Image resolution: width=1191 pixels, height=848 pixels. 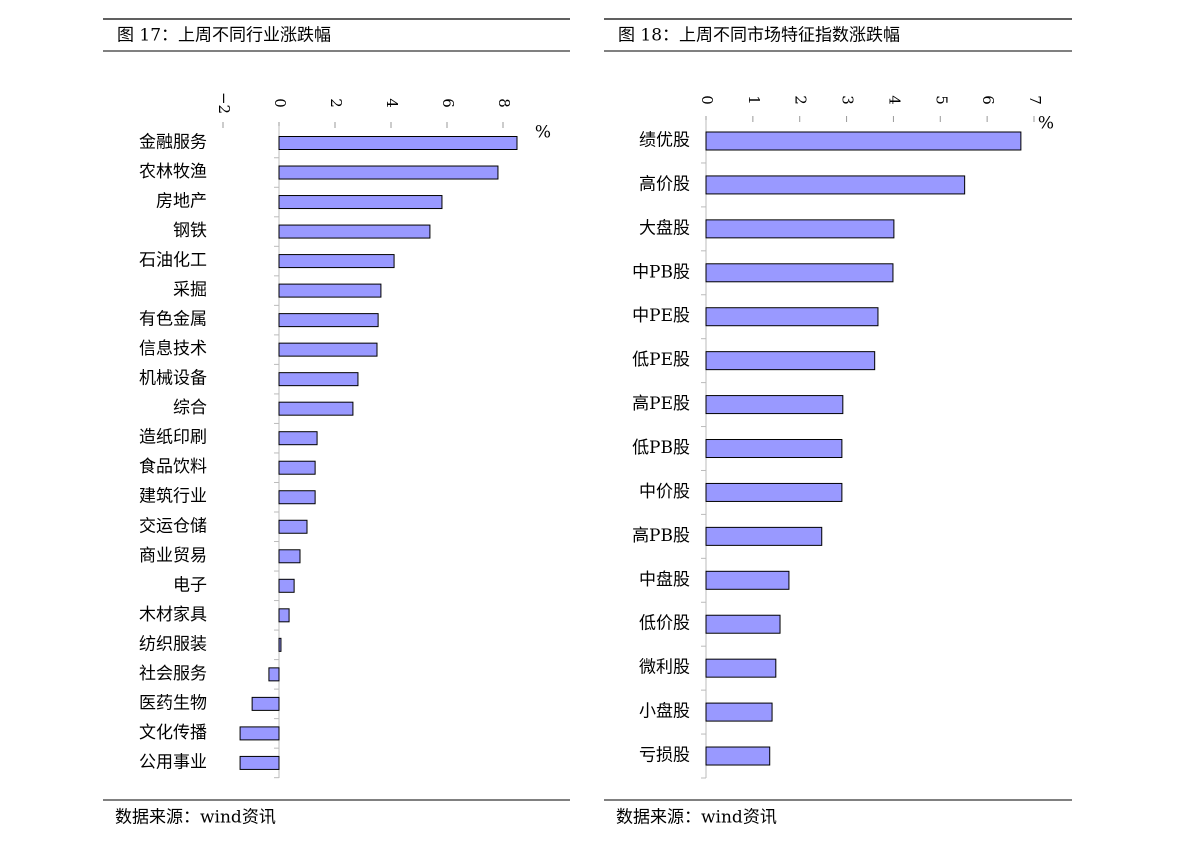 I want to click on category-label: 公用事业, so click(x=173, y=762).